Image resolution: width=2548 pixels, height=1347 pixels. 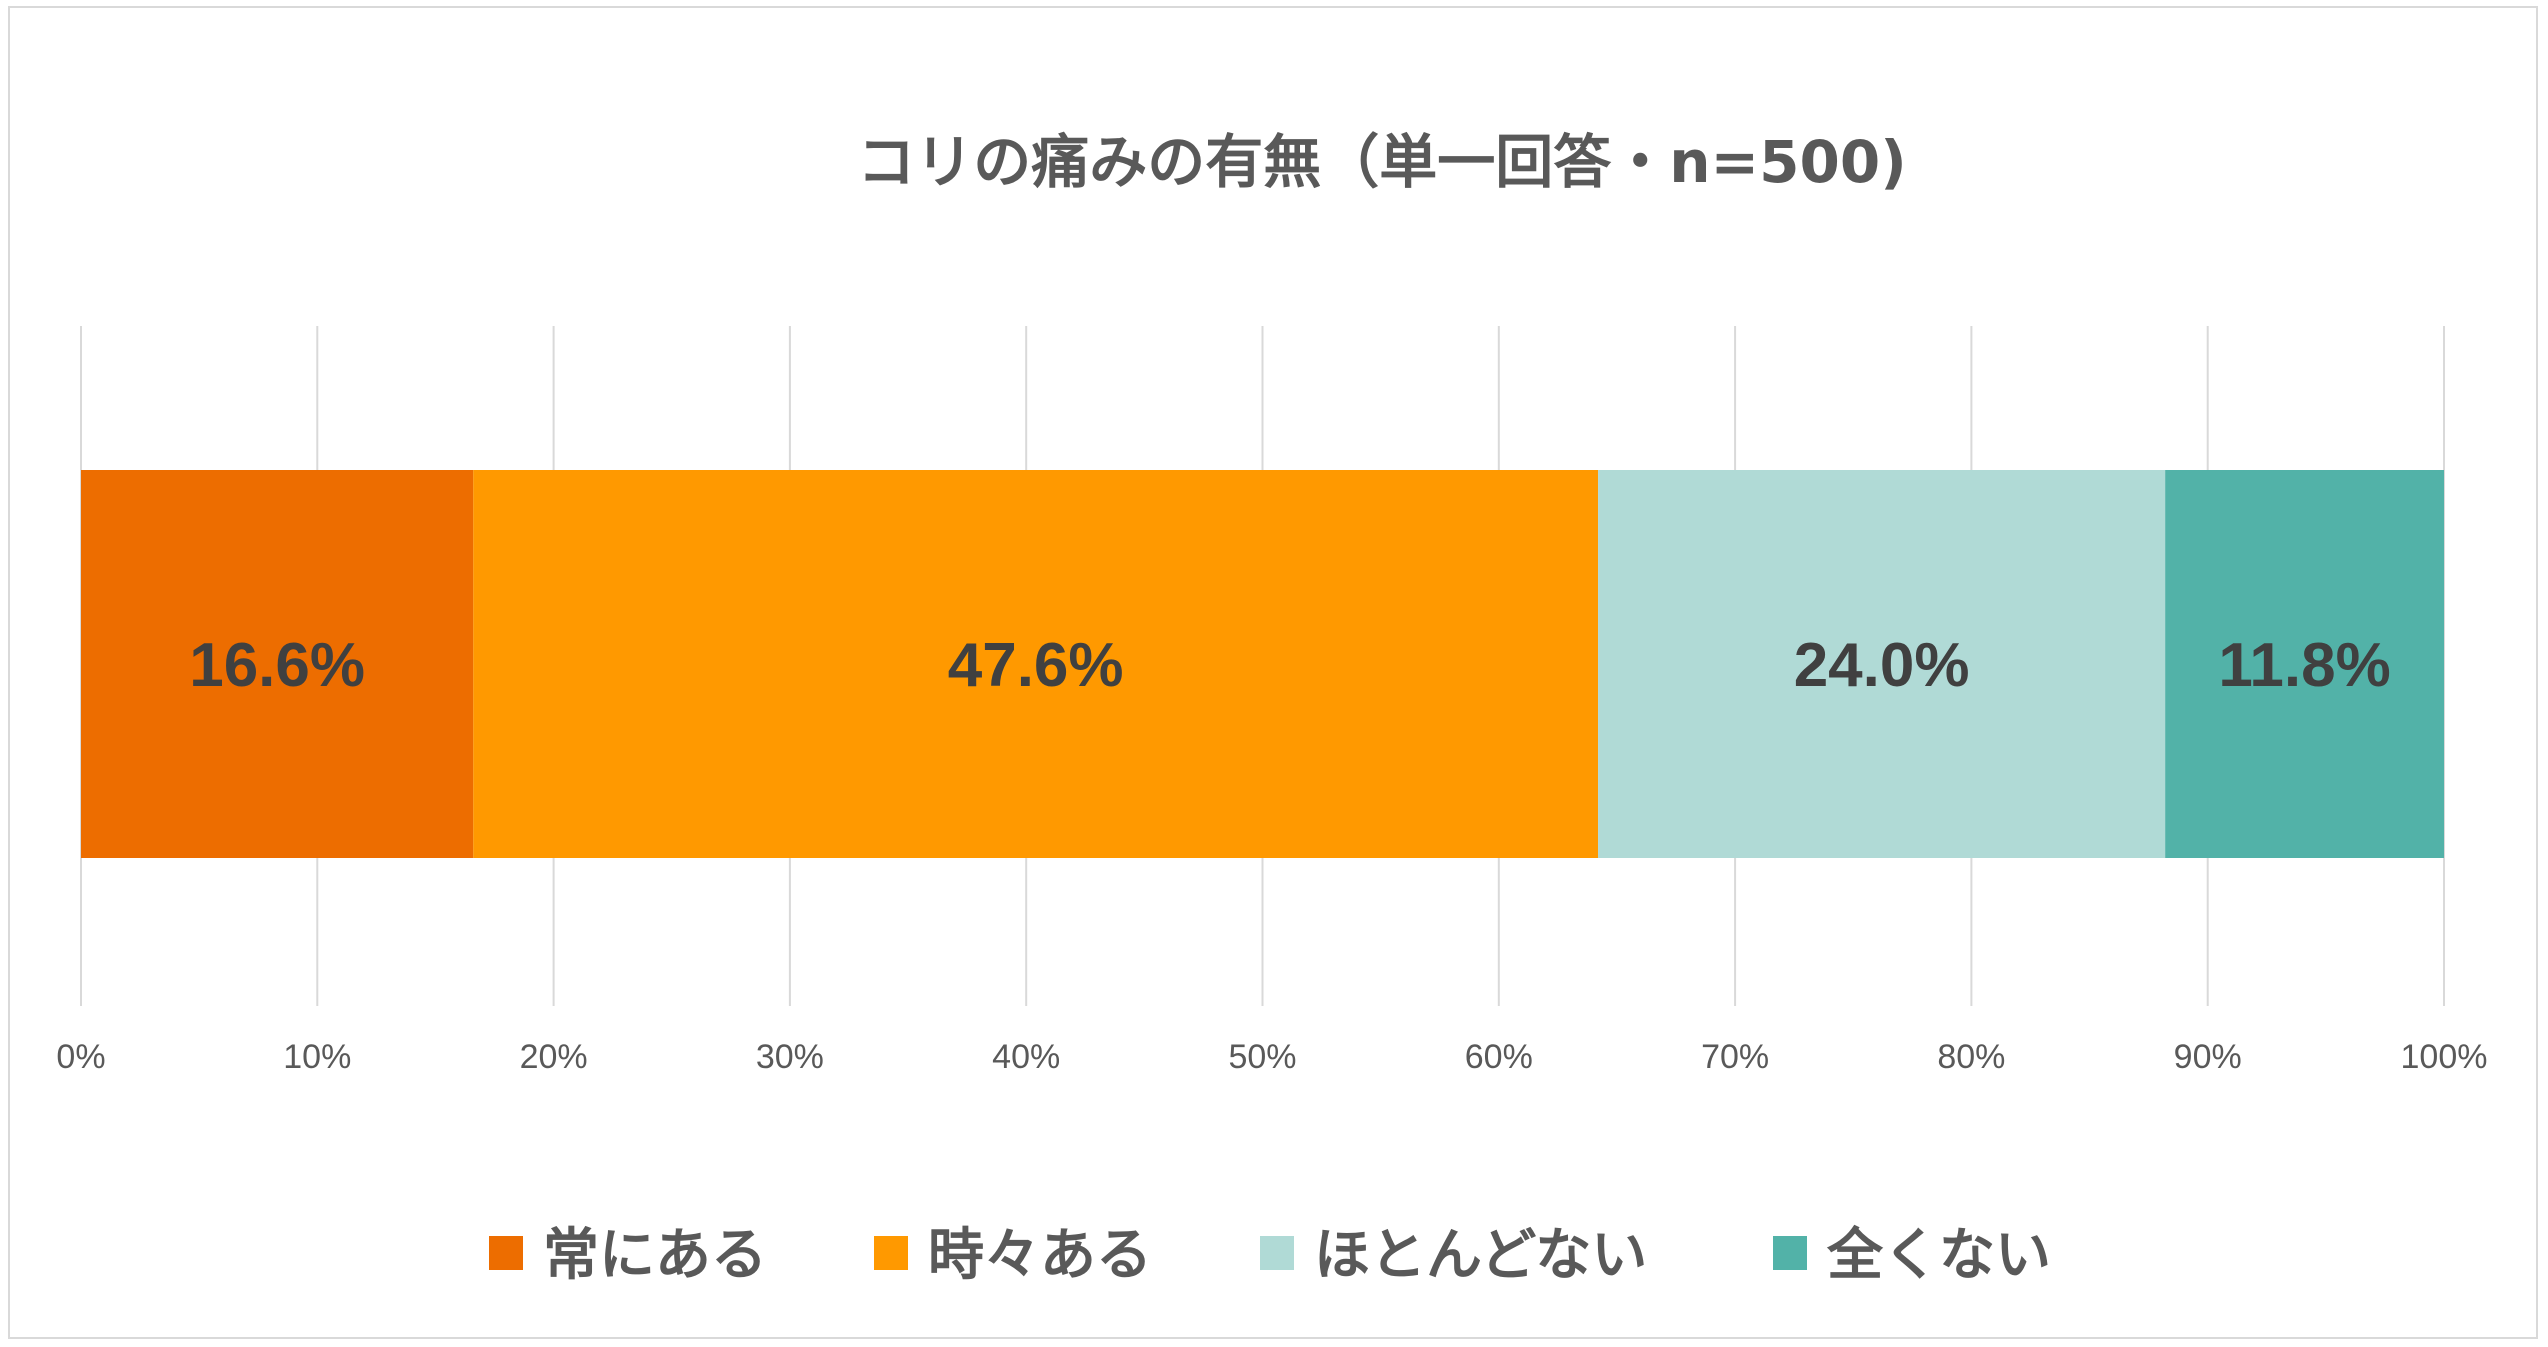 I want to click on x-tick-label: 50%, so click(x=1262, y=1057).